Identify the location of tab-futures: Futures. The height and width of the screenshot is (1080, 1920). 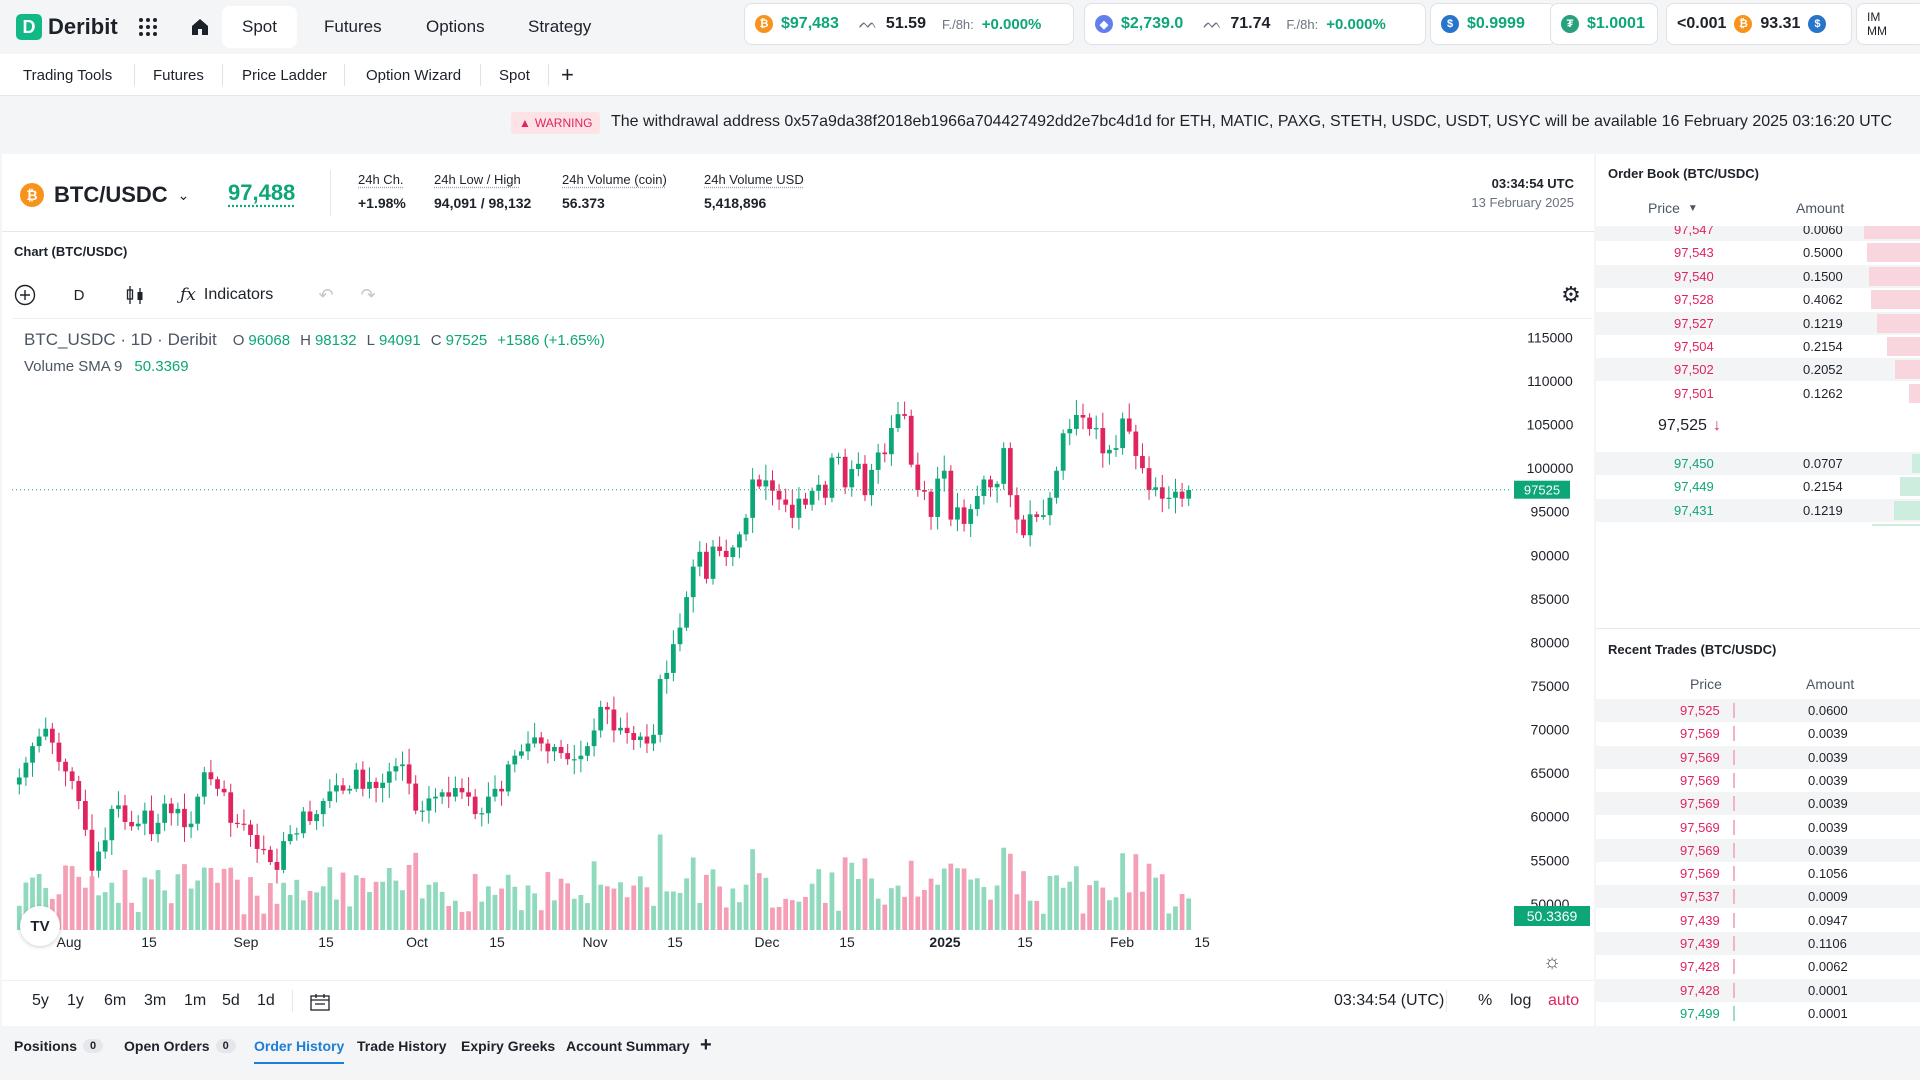
(178, 75).